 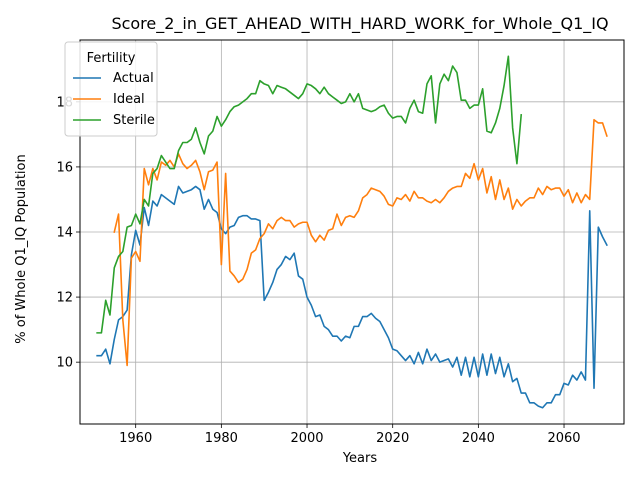 I want to click on legend-label-actual: Actual, so click(x=133, y=78).